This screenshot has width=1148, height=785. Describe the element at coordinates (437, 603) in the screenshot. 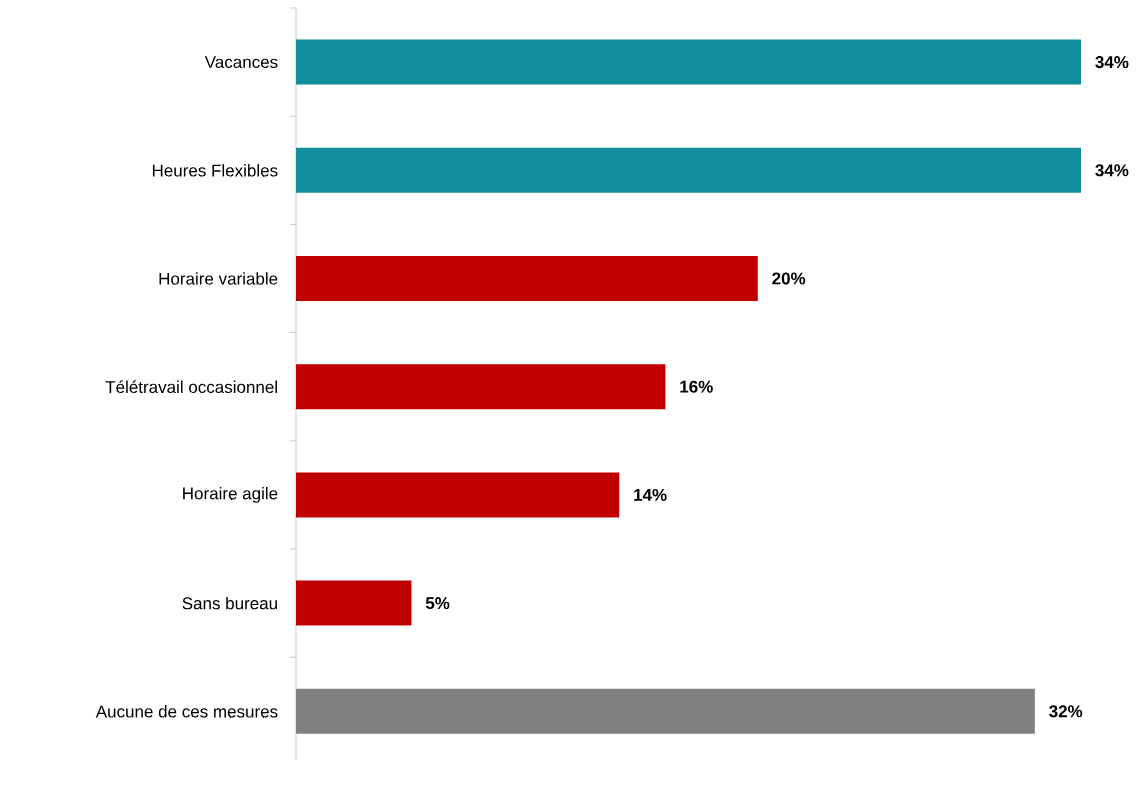

I see `data-label: 5%` at that location.